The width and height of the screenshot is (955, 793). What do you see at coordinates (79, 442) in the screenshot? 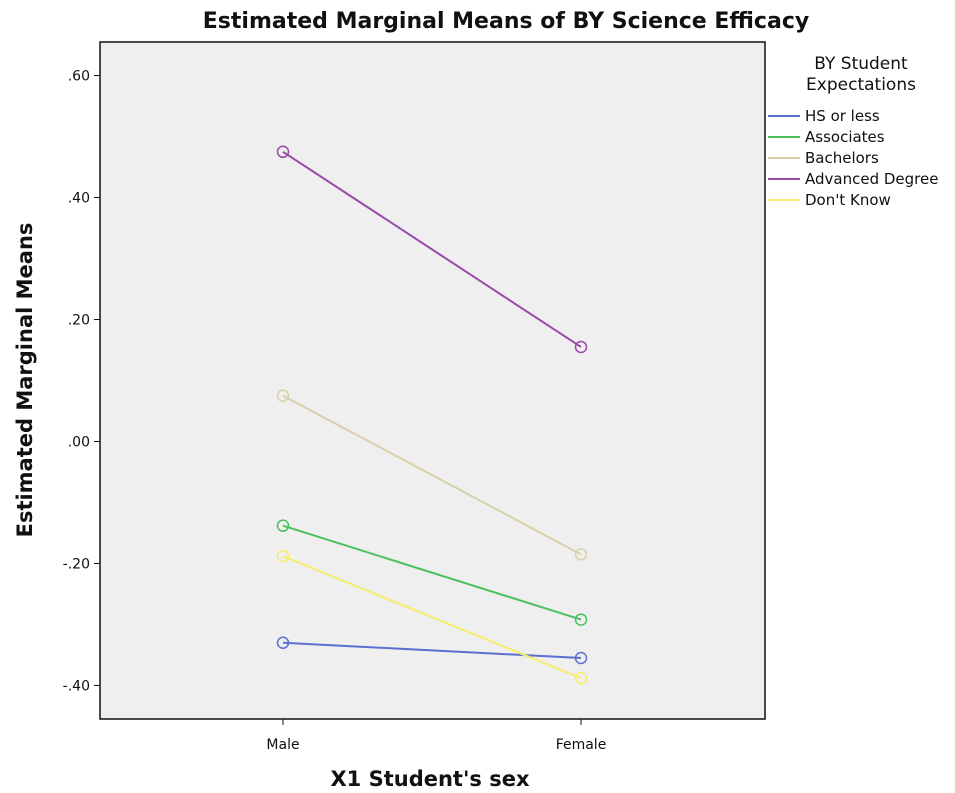
I see `y-tick-label: .00` at bounding box center [79, 442].